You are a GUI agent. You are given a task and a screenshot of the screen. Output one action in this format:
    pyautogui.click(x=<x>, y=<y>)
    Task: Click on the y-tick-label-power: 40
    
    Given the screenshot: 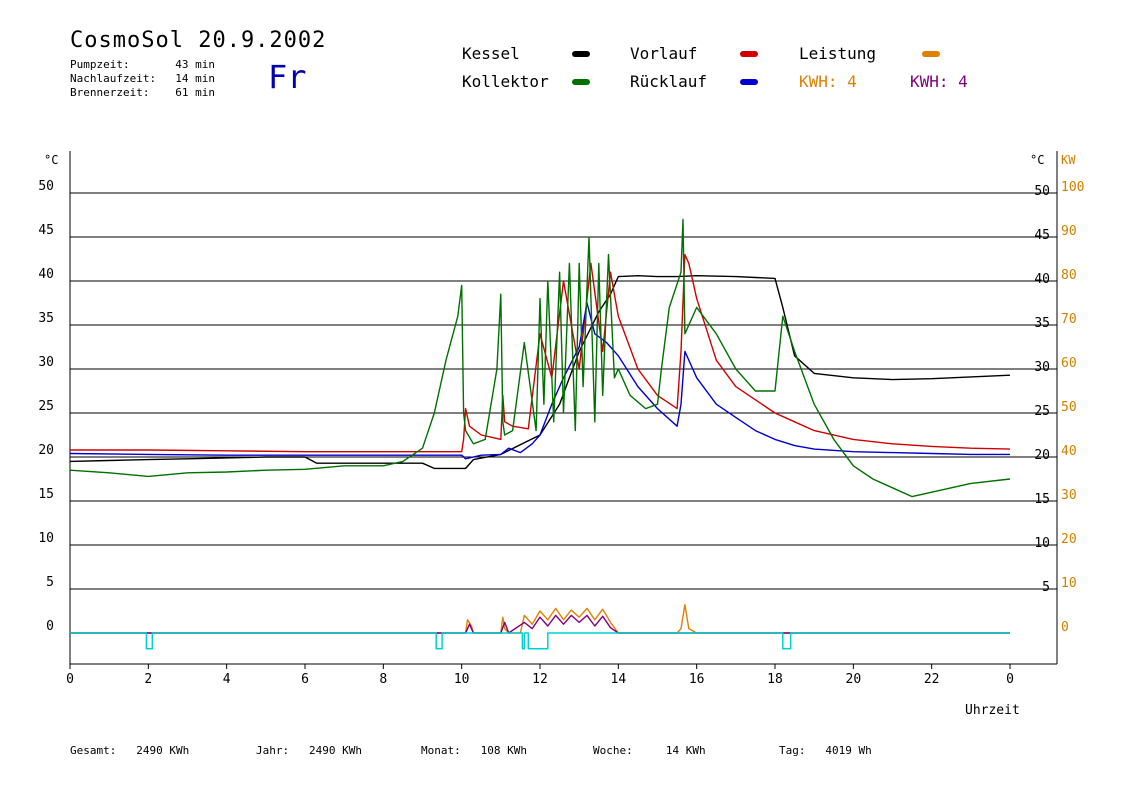 What is the action you would take?
    pyautogui.click(x=1069, y=451)
    